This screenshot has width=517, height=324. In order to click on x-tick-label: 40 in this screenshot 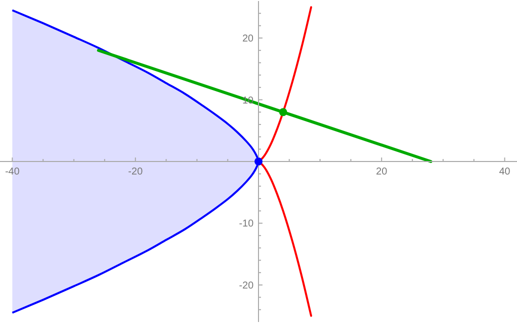, I will do `click(505, 172)`.